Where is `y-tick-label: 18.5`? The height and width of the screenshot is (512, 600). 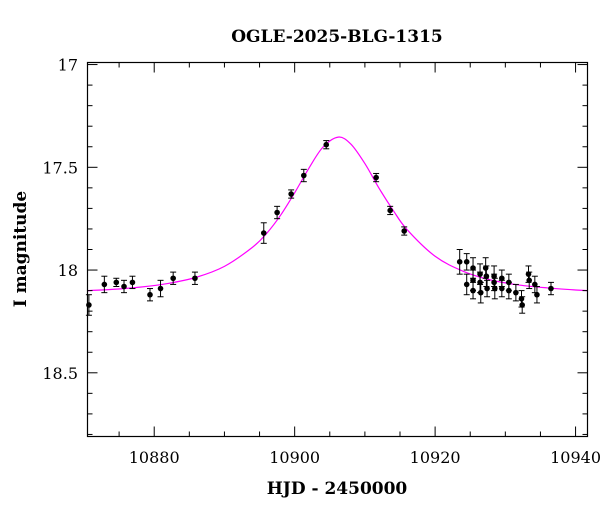
y-tick-label: 18.5 is located at coordinates (60, 373).